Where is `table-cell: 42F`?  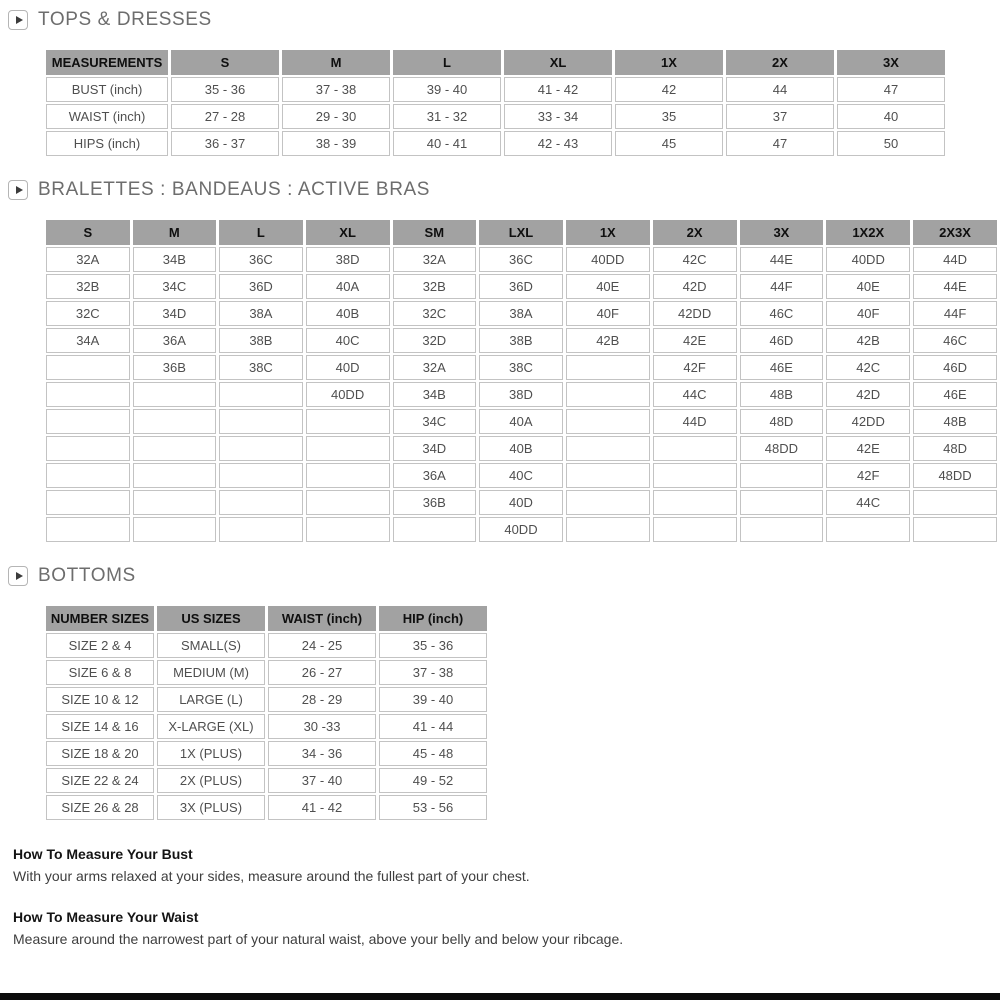 table-cell: 42F is located at coordinates (694, 367).